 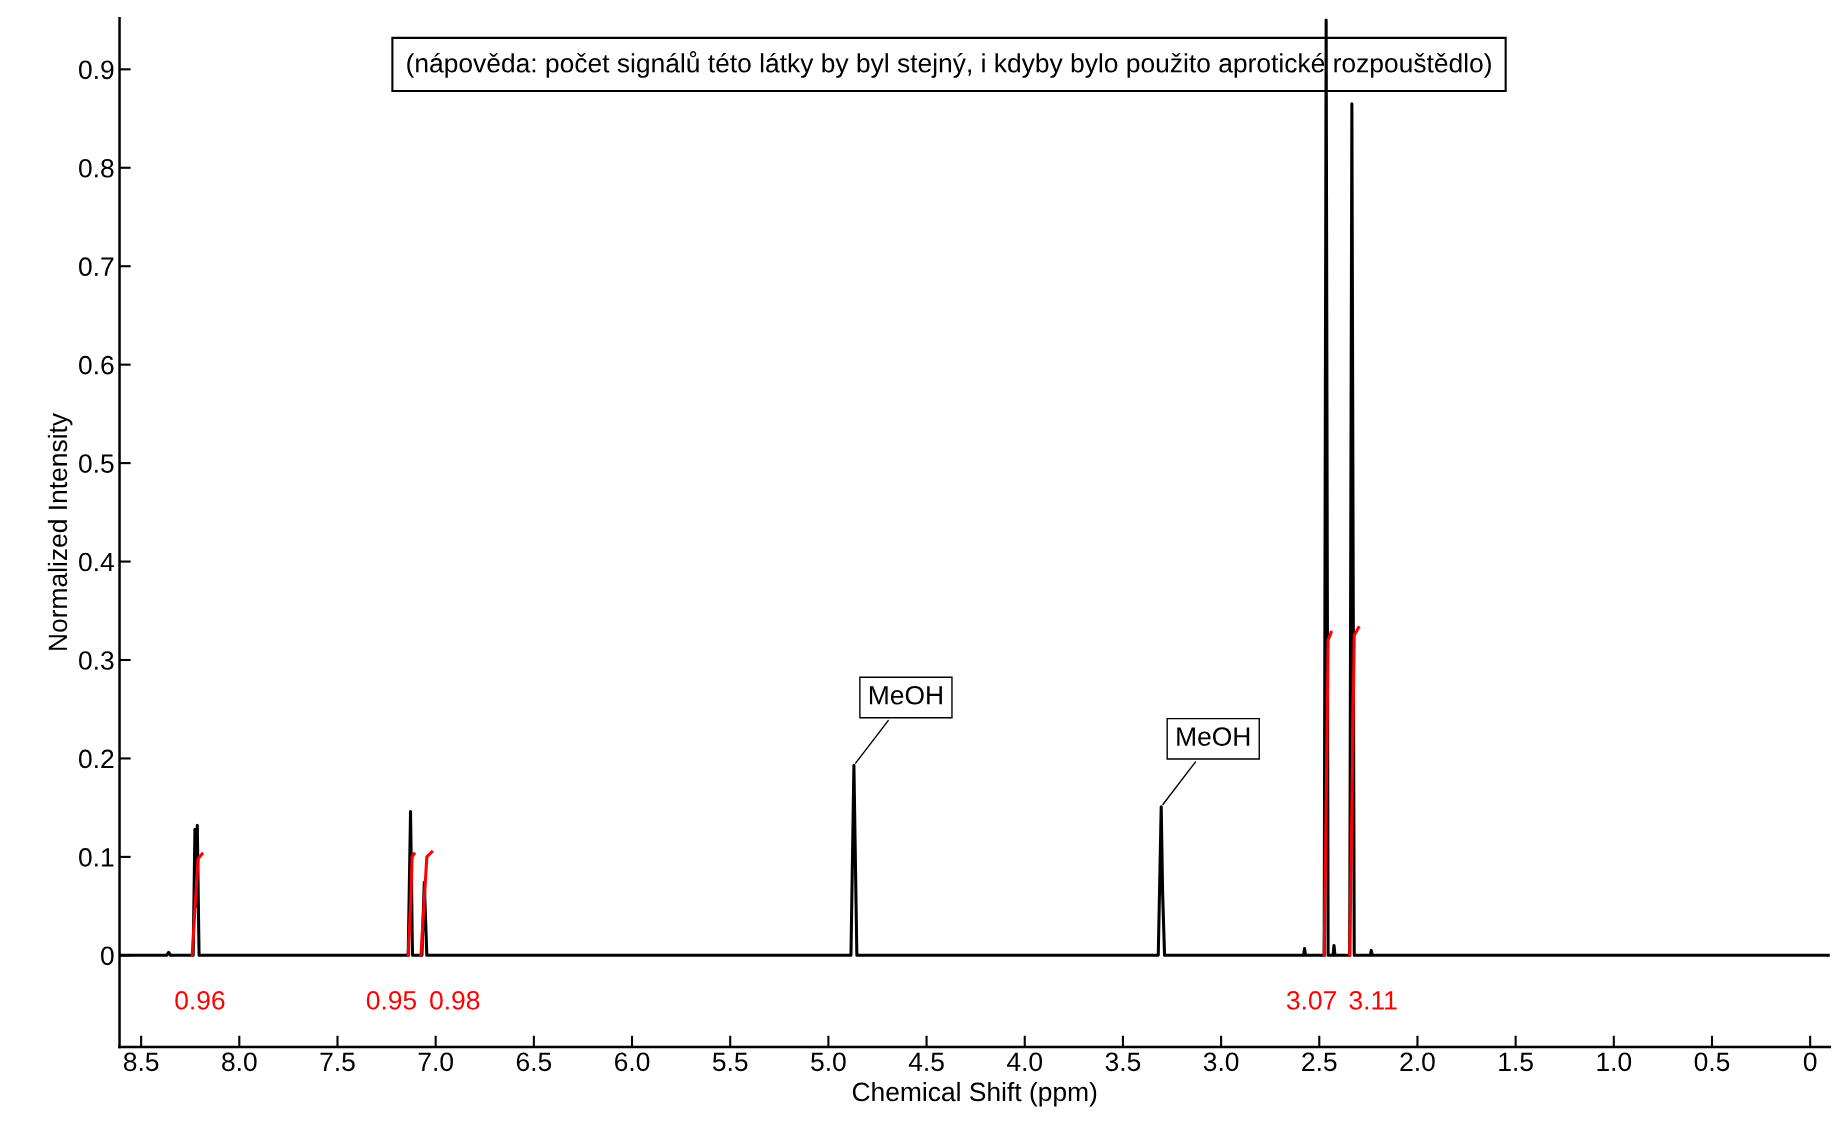 I want to click on annotation: 0.98, so click(x=455, y=1000).